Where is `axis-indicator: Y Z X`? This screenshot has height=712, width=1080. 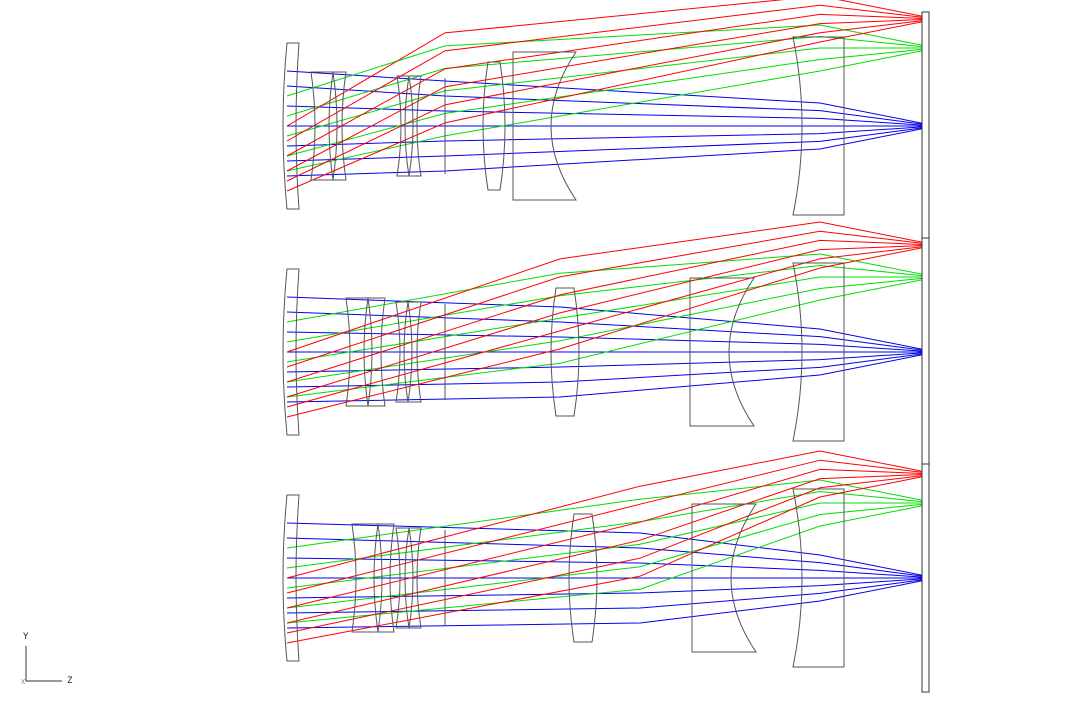 axis-indicator: Y Z X is located at coordinates (47, 659).